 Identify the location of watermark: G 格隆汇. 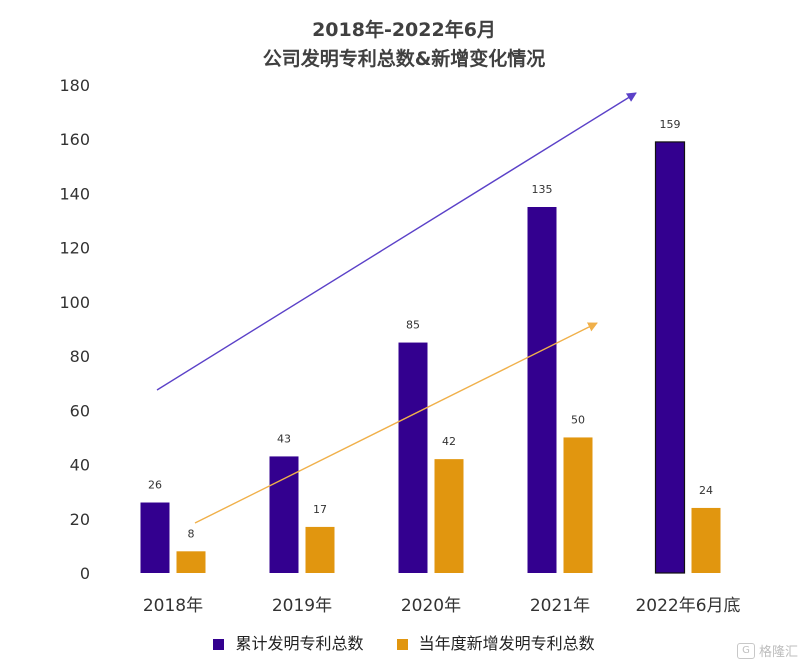
(767, 650).